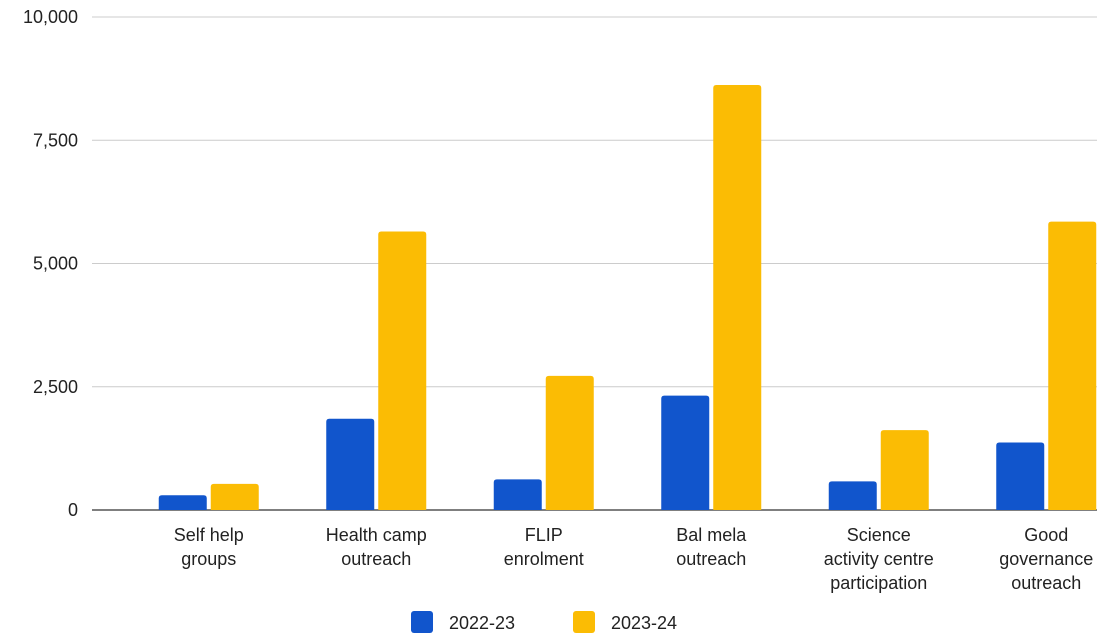 This screenshot has height=636, width=1099. What do you see at coordinates (644, 623) in the screenshot?
I see `legend-label: 2023-24` at bounding box center [644, 623].